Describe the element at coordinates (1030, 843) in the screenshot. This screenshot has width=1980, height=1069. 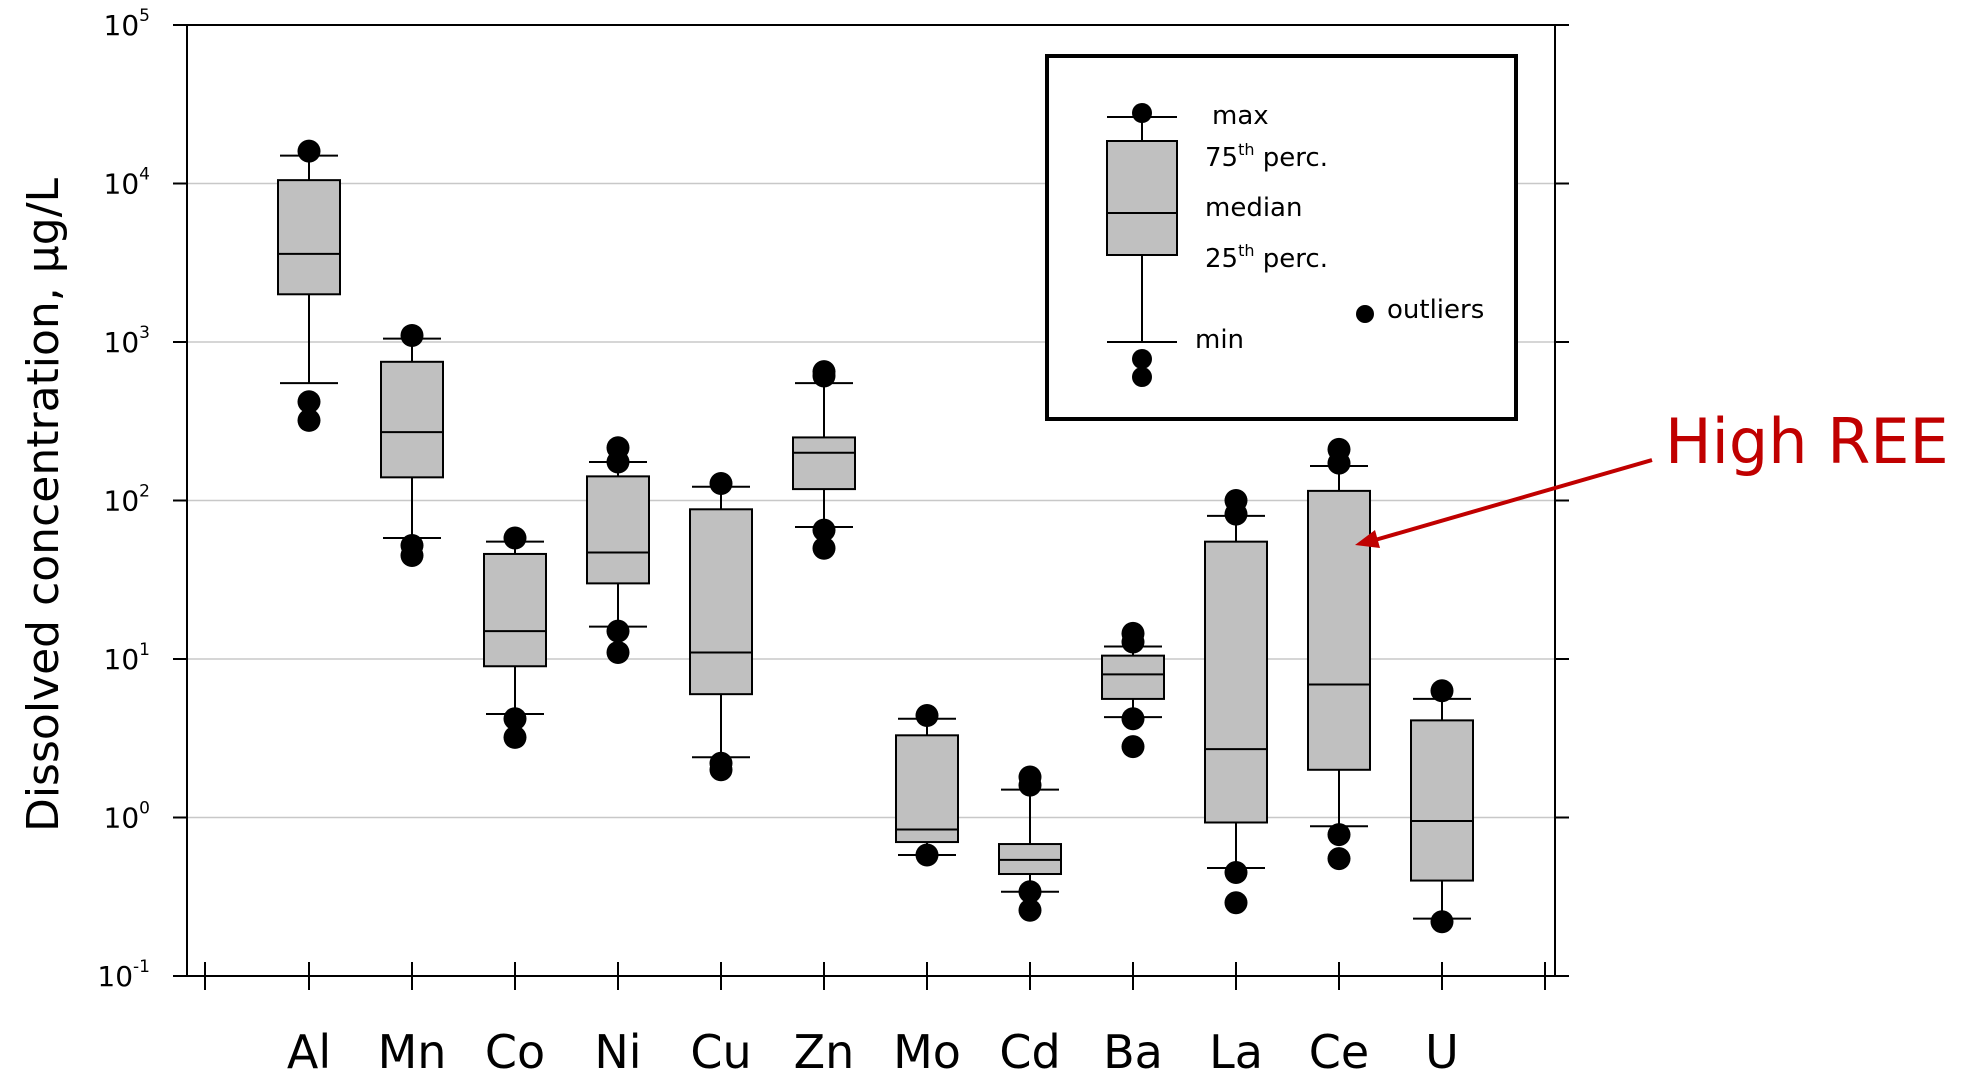
I see `box-cd` at that location.